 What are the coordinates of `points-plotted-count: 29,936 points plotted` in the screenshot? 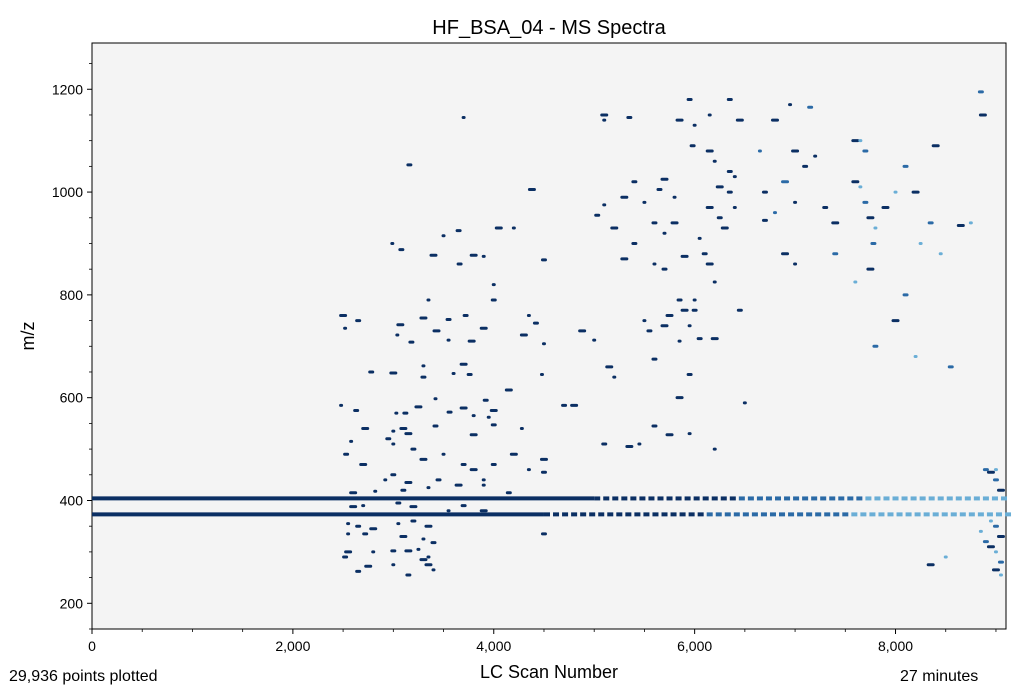 It's located at (83, 676).